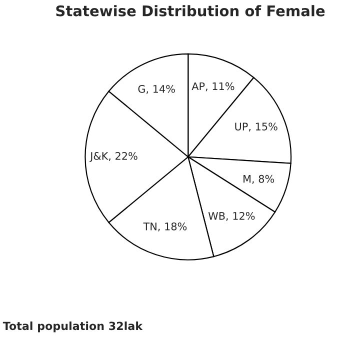 This screenshot has width=359, height=347. I want to click on slice-label: TN, 18%, so click(165, 227).